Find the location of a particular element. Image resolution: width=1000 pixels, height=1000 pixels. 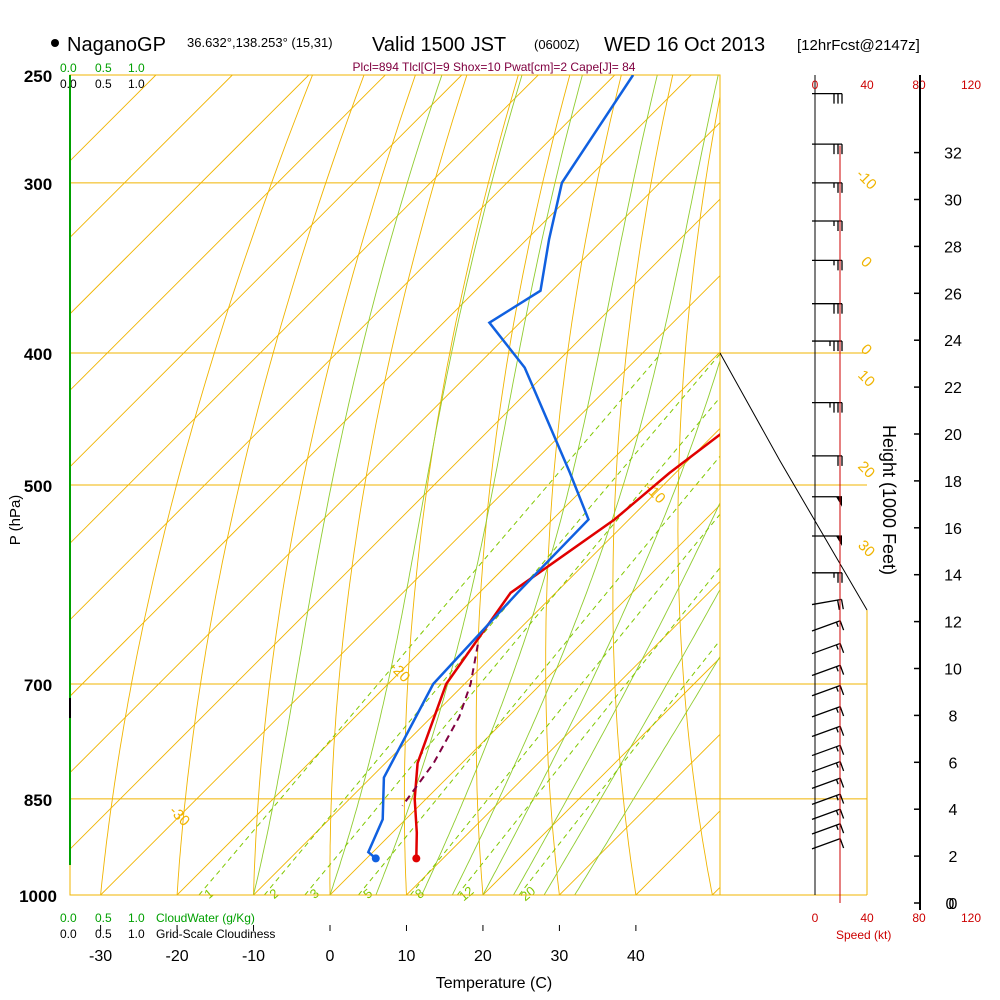

height-tick-label: 28 is located at coordinates (953, 247).